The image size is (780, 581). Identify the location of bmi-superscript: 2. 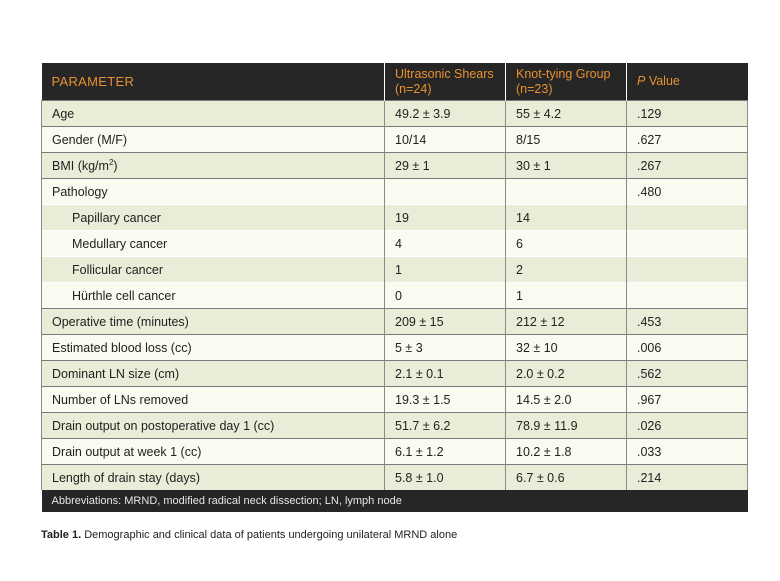
(111, 162).